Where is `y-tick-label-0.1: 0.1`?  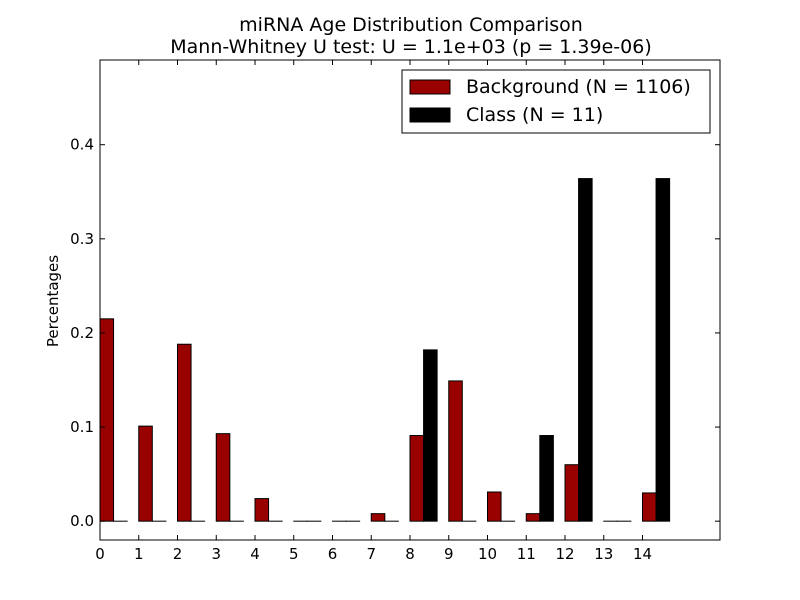
y-tick-label-0.1: 0.1 is located at coordinates (82, 427).